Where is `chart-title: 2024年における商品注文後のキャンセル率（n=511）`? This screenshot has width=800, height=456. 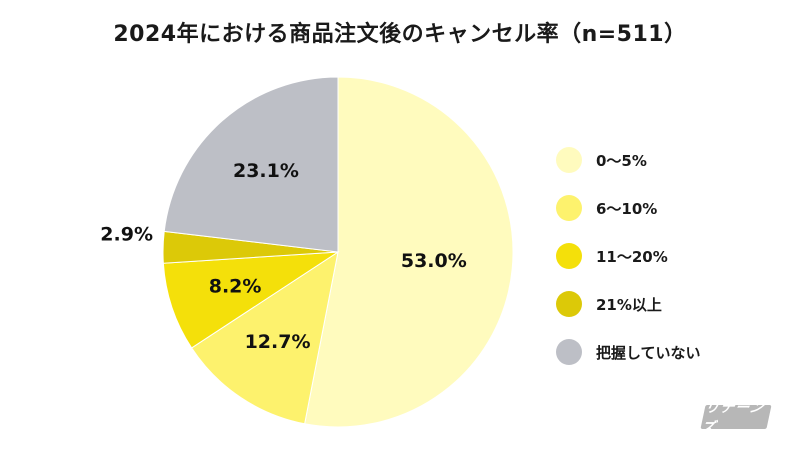 chart-title: 2024年における商品注文後のキャンセル率（n=511） is located at coordinates (400, 34).